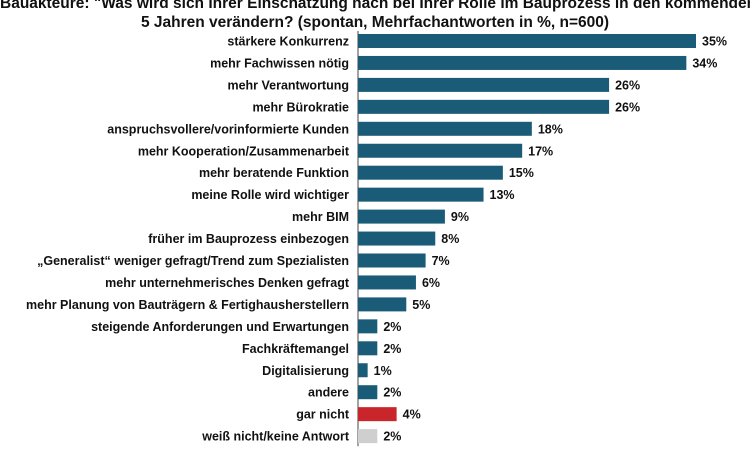  What do you see at coordinates (275, 437) in the screenshot?
I see `category-label: weiß nicht/keine Antwort` at bounding box center [275, 437].